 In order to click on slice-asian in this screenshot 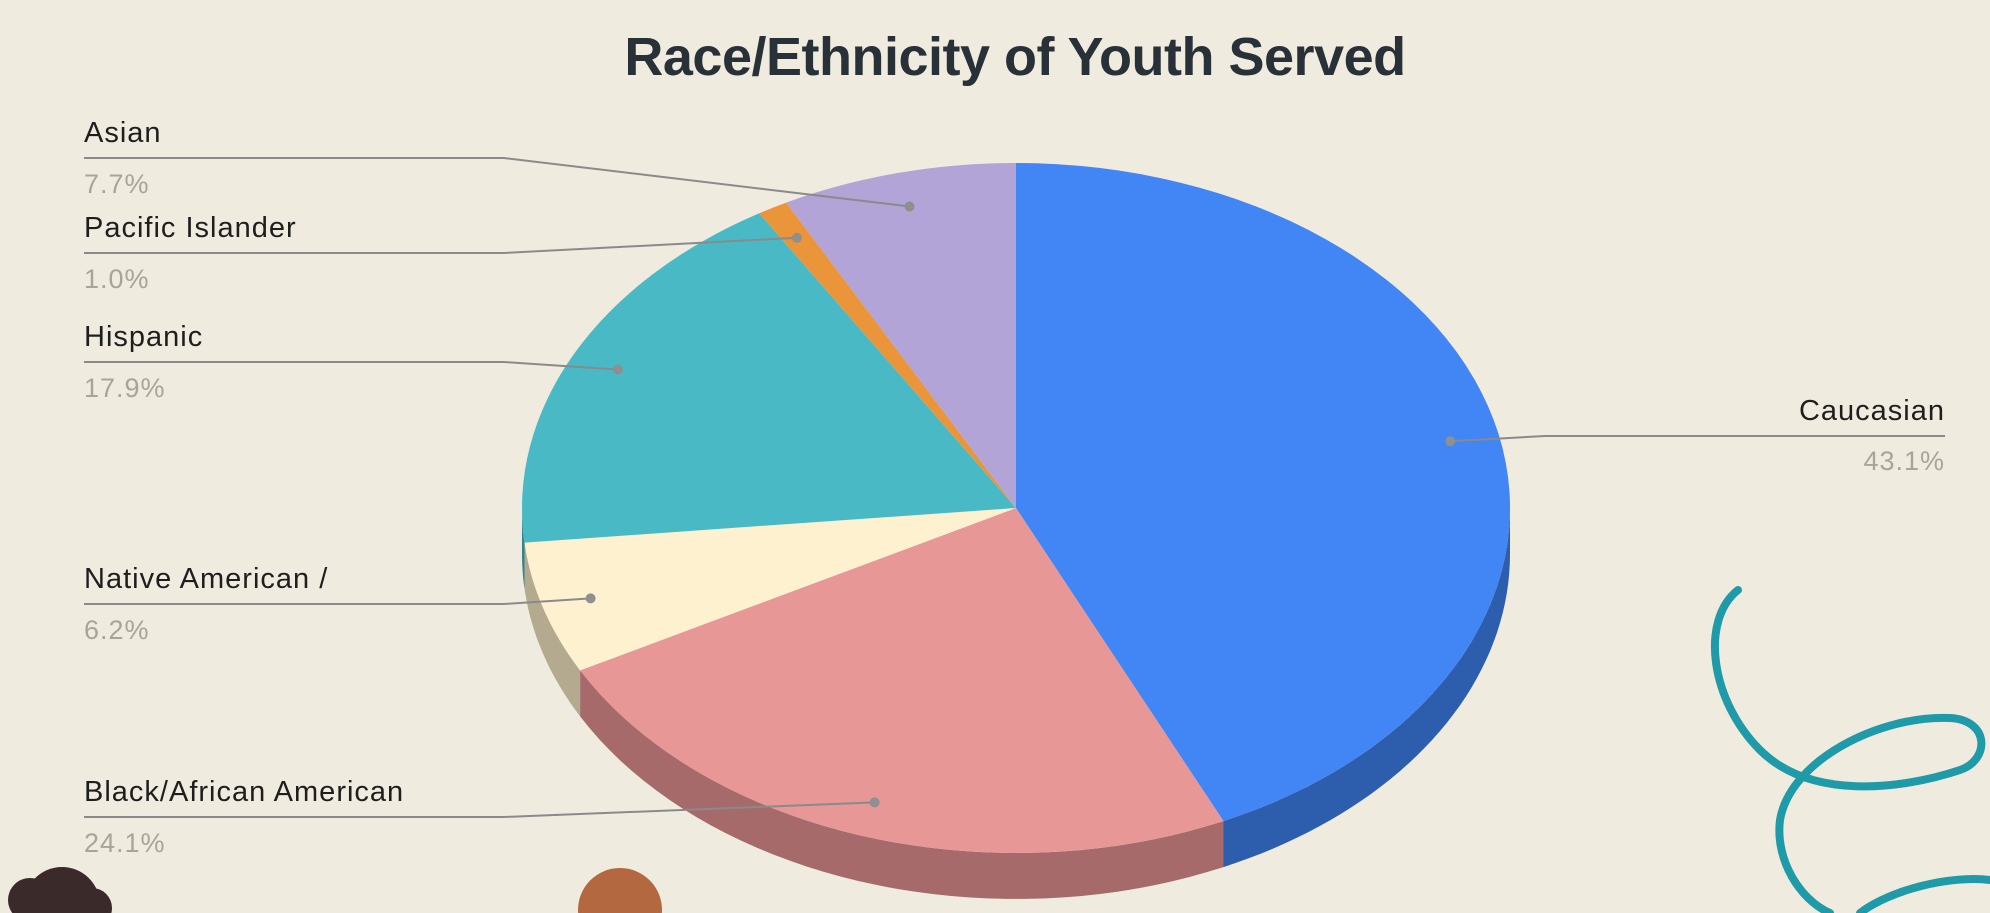, I will do `click(901, 335)`.